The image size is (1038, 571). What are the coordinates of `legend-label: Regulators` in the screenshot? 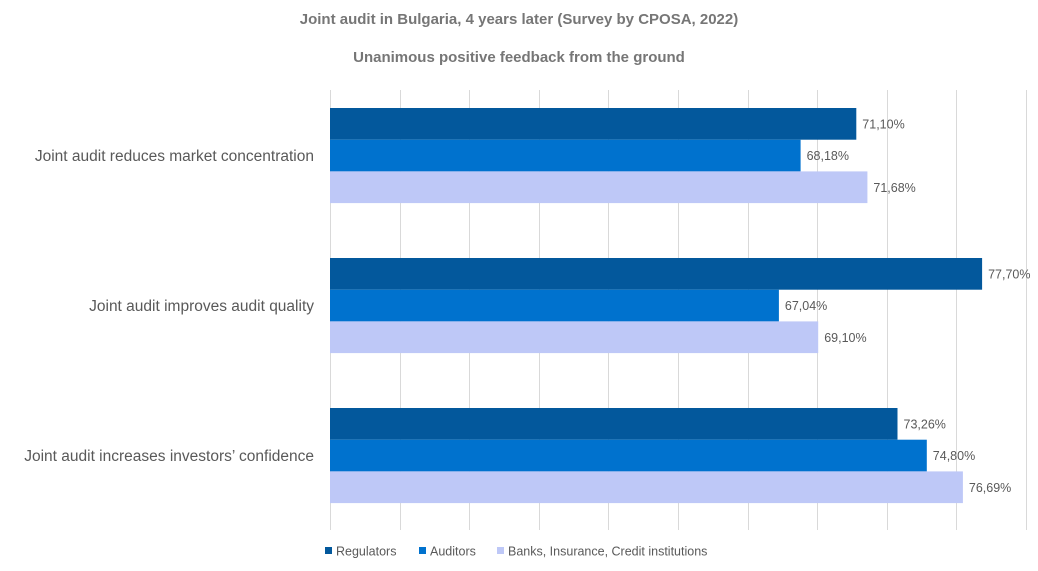 It's located at (366, 552).